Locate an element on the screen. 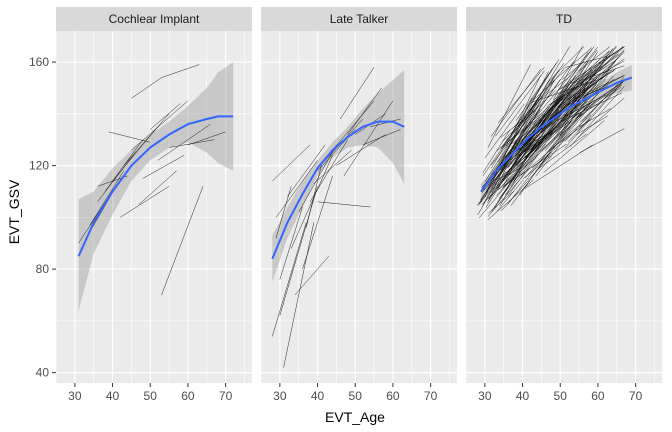 This screenshot has height=432, width=672. y-tick-label: 120 is located at coordinates (39, 166).